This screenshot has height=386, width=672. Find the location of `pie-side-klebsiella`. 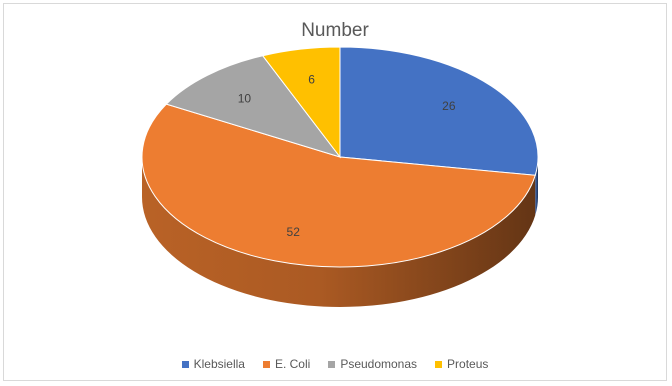

pie-side-klebsiella is located at coordinates (536, 186).